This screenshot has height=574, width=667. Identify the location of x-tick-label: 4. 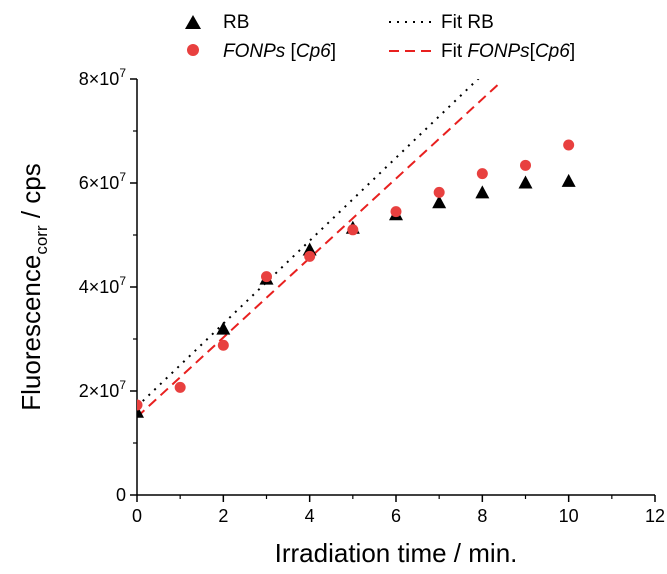
(310, 516).